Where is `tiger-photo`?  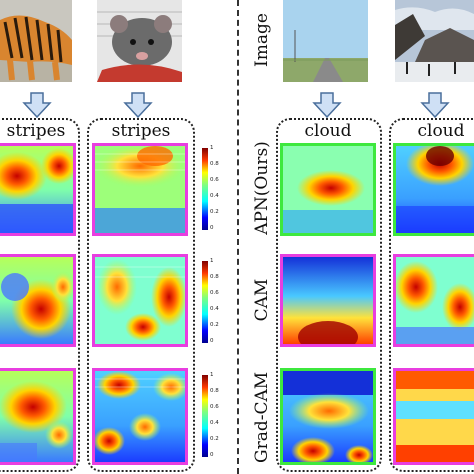 tiger-photo is located at coordinates (36, 41).